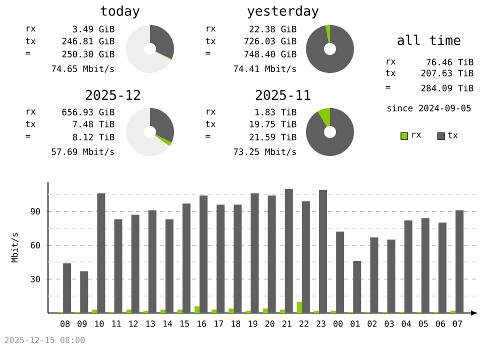 This screenshot has height=348, width=500. I want to click on legend-label: rx, so click(417, 135).